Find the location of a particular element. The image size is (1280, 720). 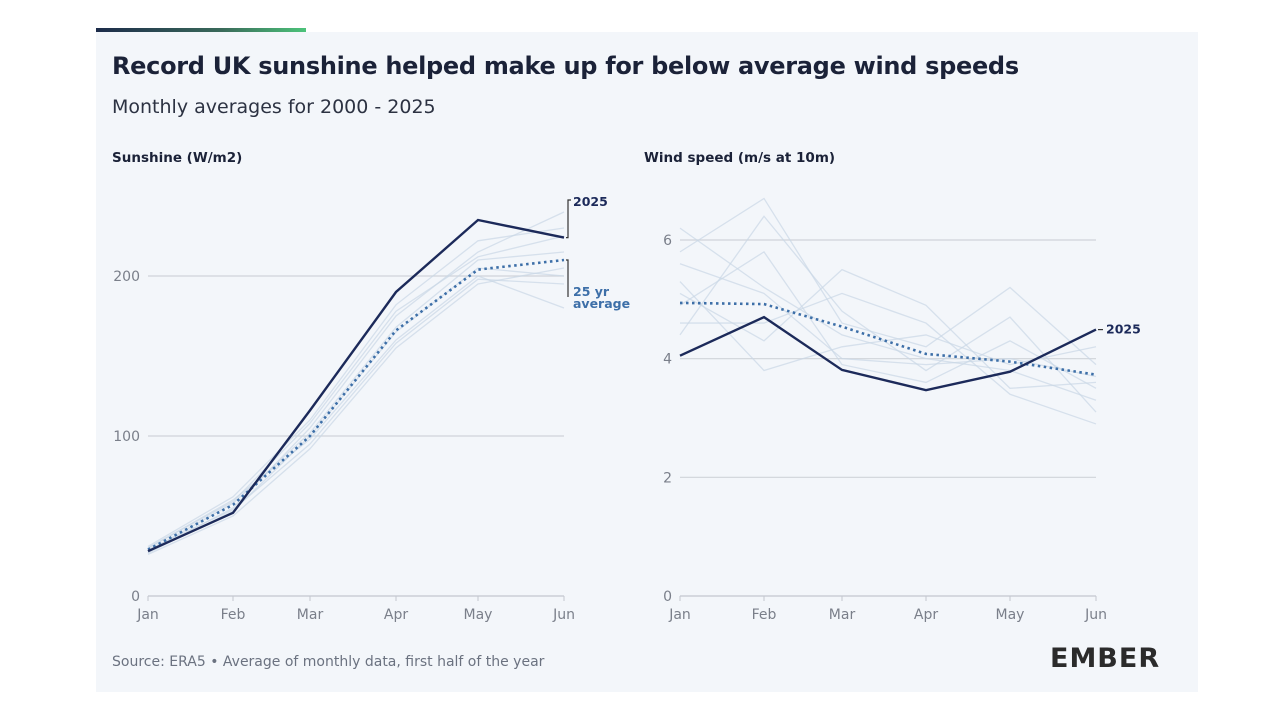

sunshine-chart-title: Sunshine (W/m2) is located at coordinates (177, 158).